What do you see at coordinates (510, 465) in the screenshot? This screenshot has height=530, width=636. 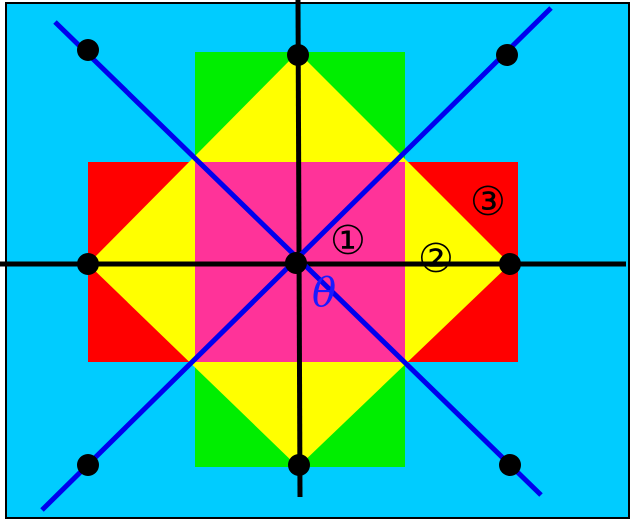 I see `dot-bottom-right` at bounding box center [510, 465].